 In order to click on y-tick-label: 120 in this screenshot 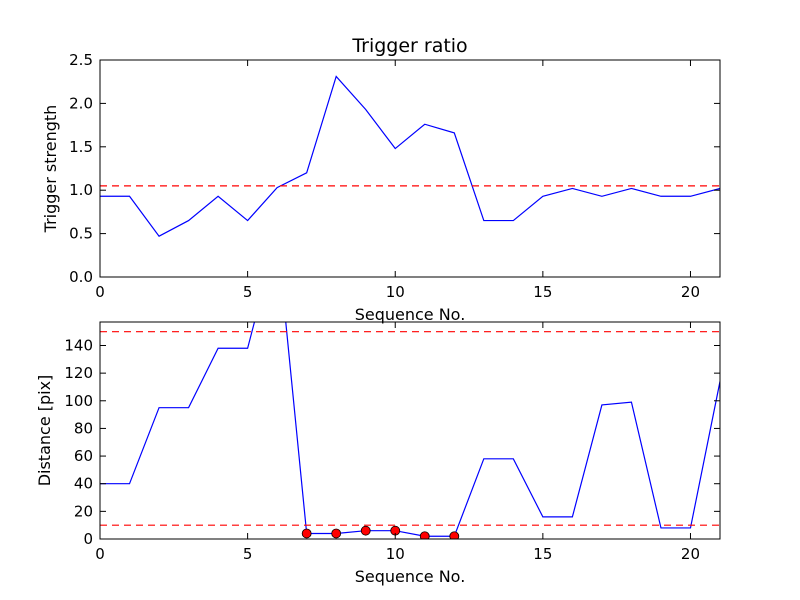, I will do `click(78, 373)`.